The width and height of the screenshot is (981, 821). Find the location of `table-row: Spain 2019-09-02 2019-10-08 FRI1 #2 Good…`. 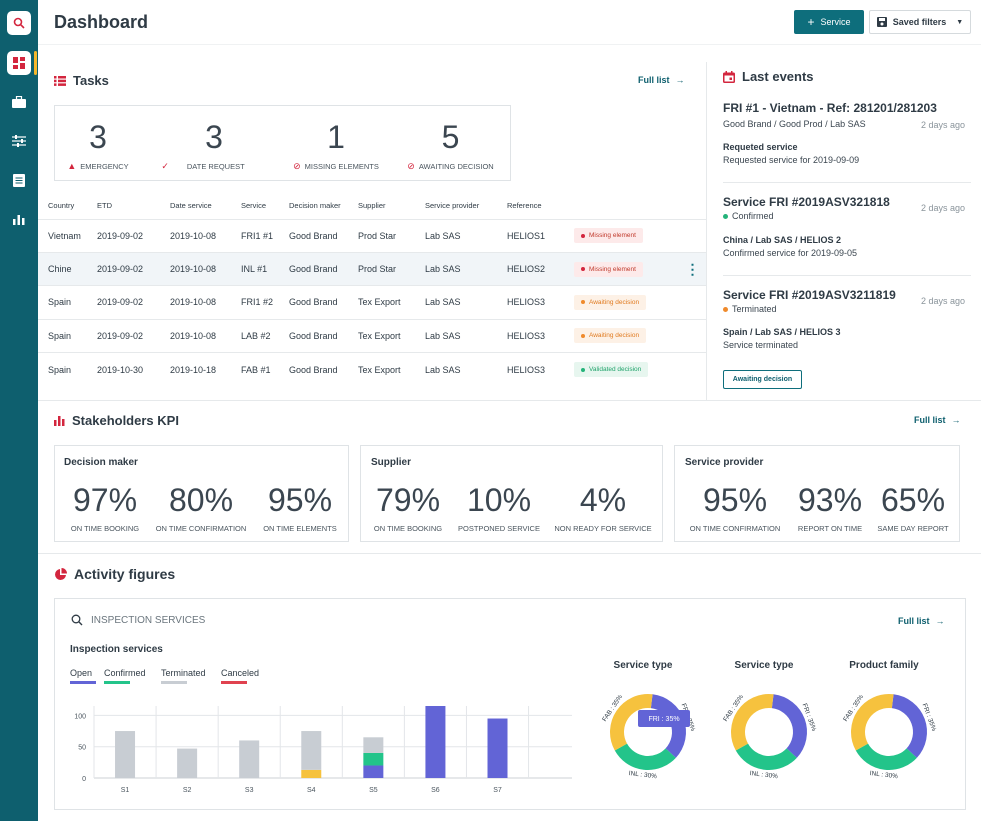

table-row: Spain 2019-09-02 2019-10-08 FRI1 #2 Good… is located at coordinates (372, 302).